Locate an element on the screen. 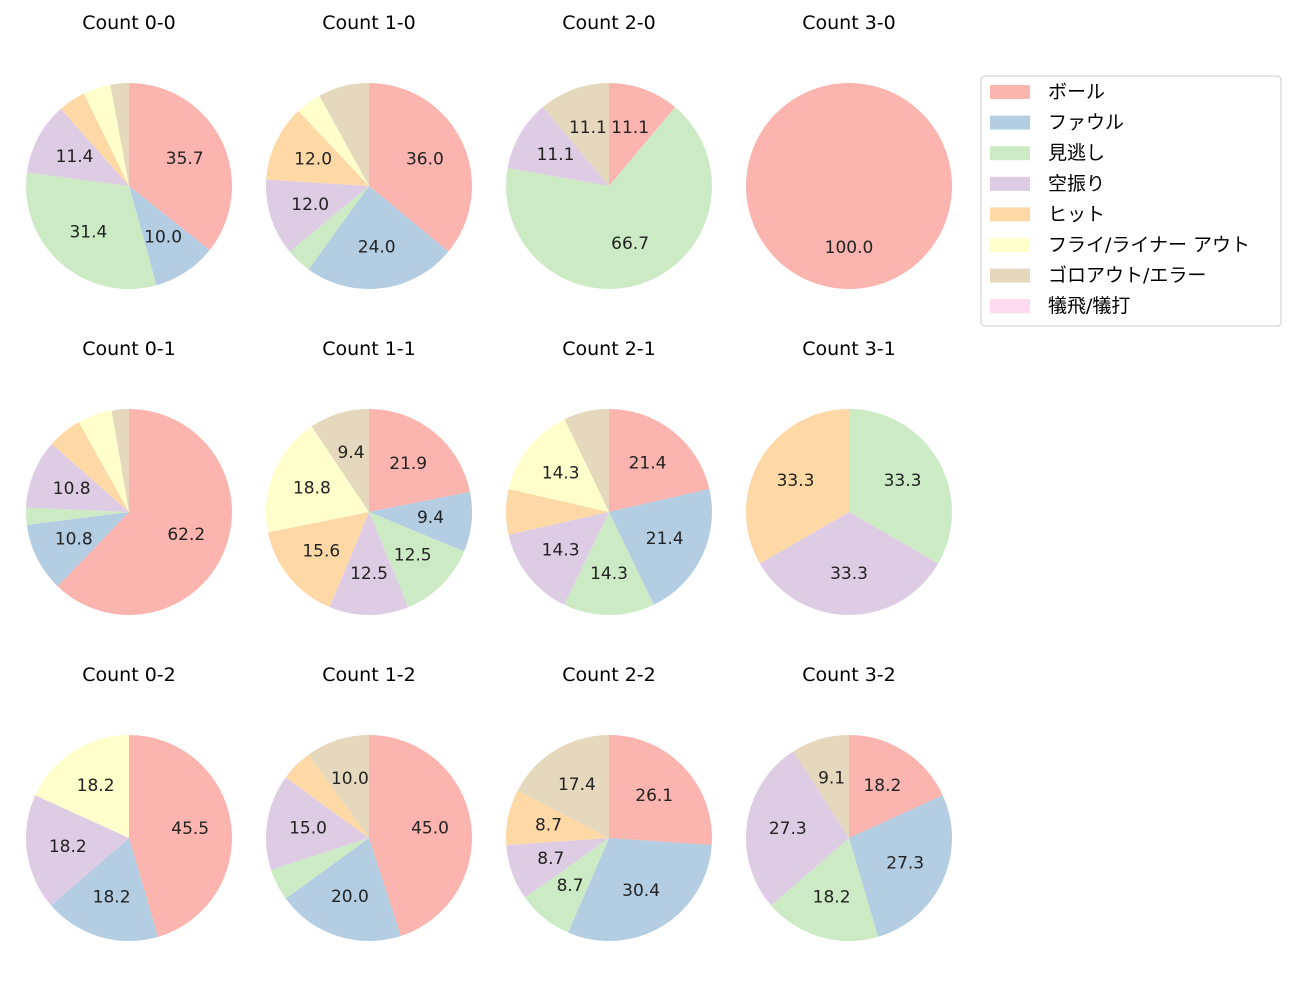  slice-label: 15.6 is located at coordinates (321, 551).